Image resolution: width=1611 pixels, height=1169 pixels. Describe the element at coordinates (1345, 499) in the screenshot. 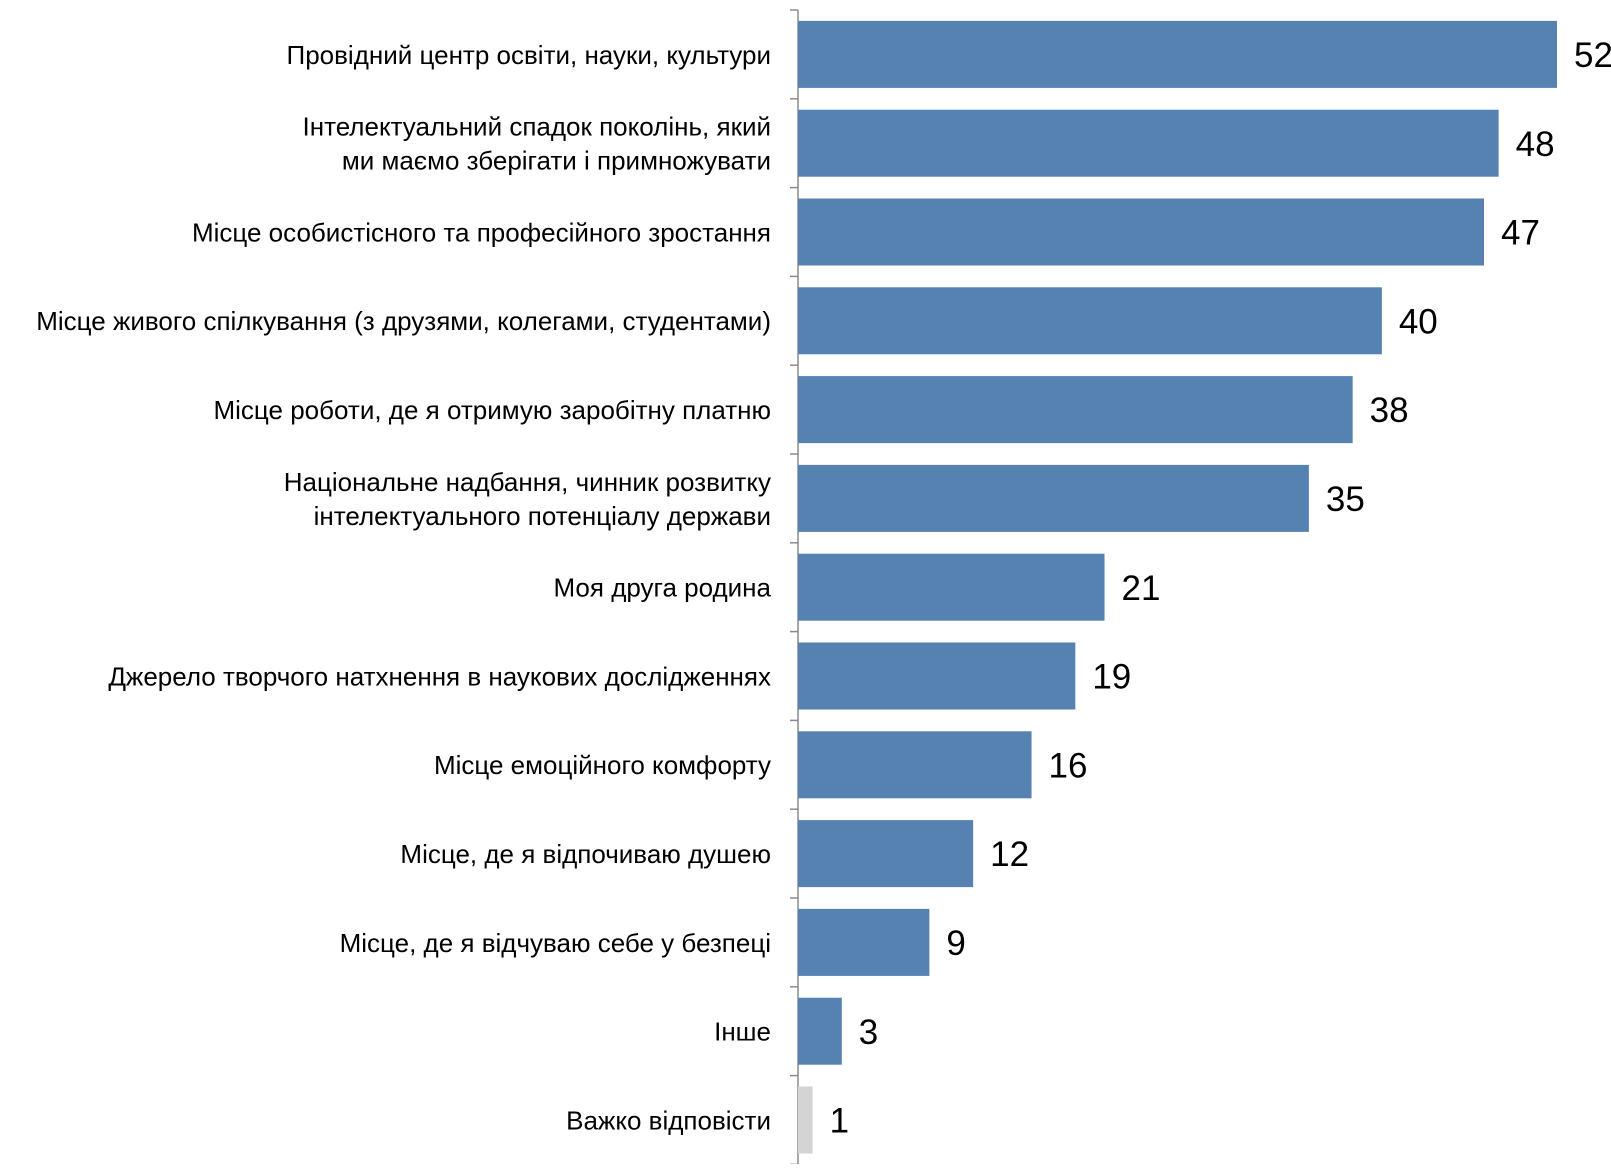

I see `data-label: 35` at that location.